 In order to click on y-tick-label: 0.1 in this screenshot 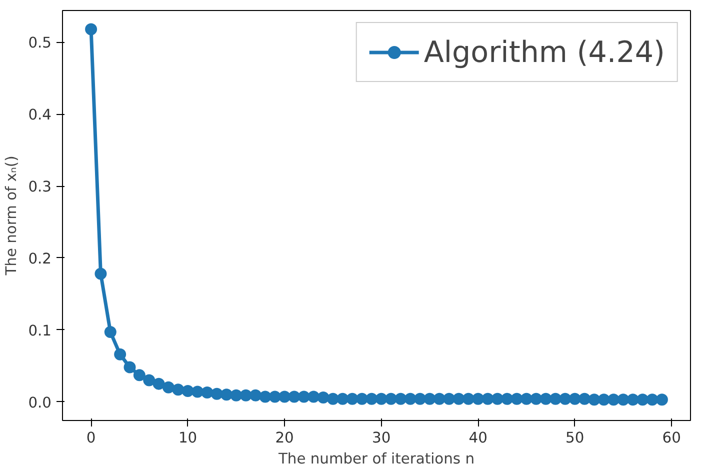, I will do `click(40, 331)`.